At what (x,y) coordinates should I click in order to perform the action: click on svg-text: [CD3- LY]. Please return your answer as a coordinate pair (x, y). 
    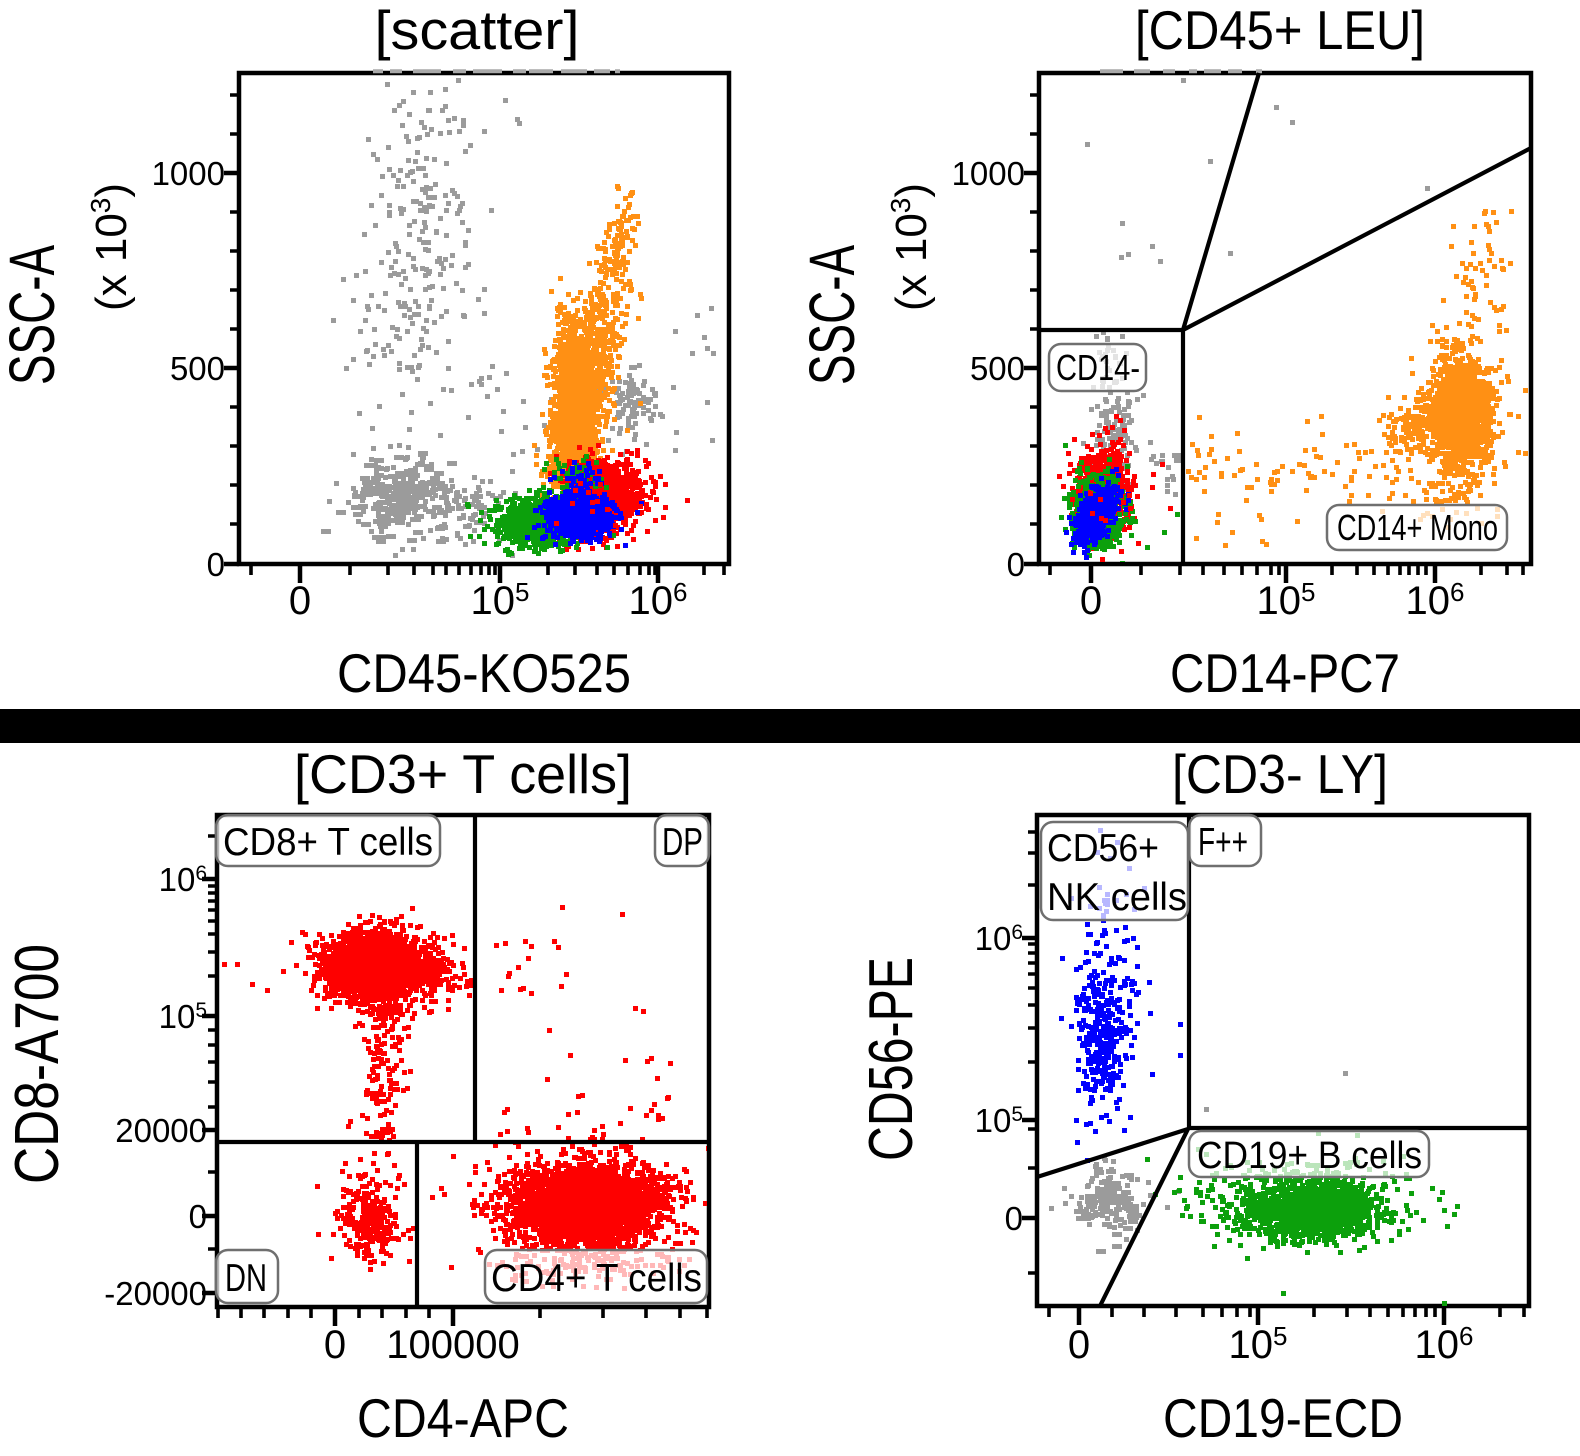
    Looking at the image, I should click on (1280, 774).